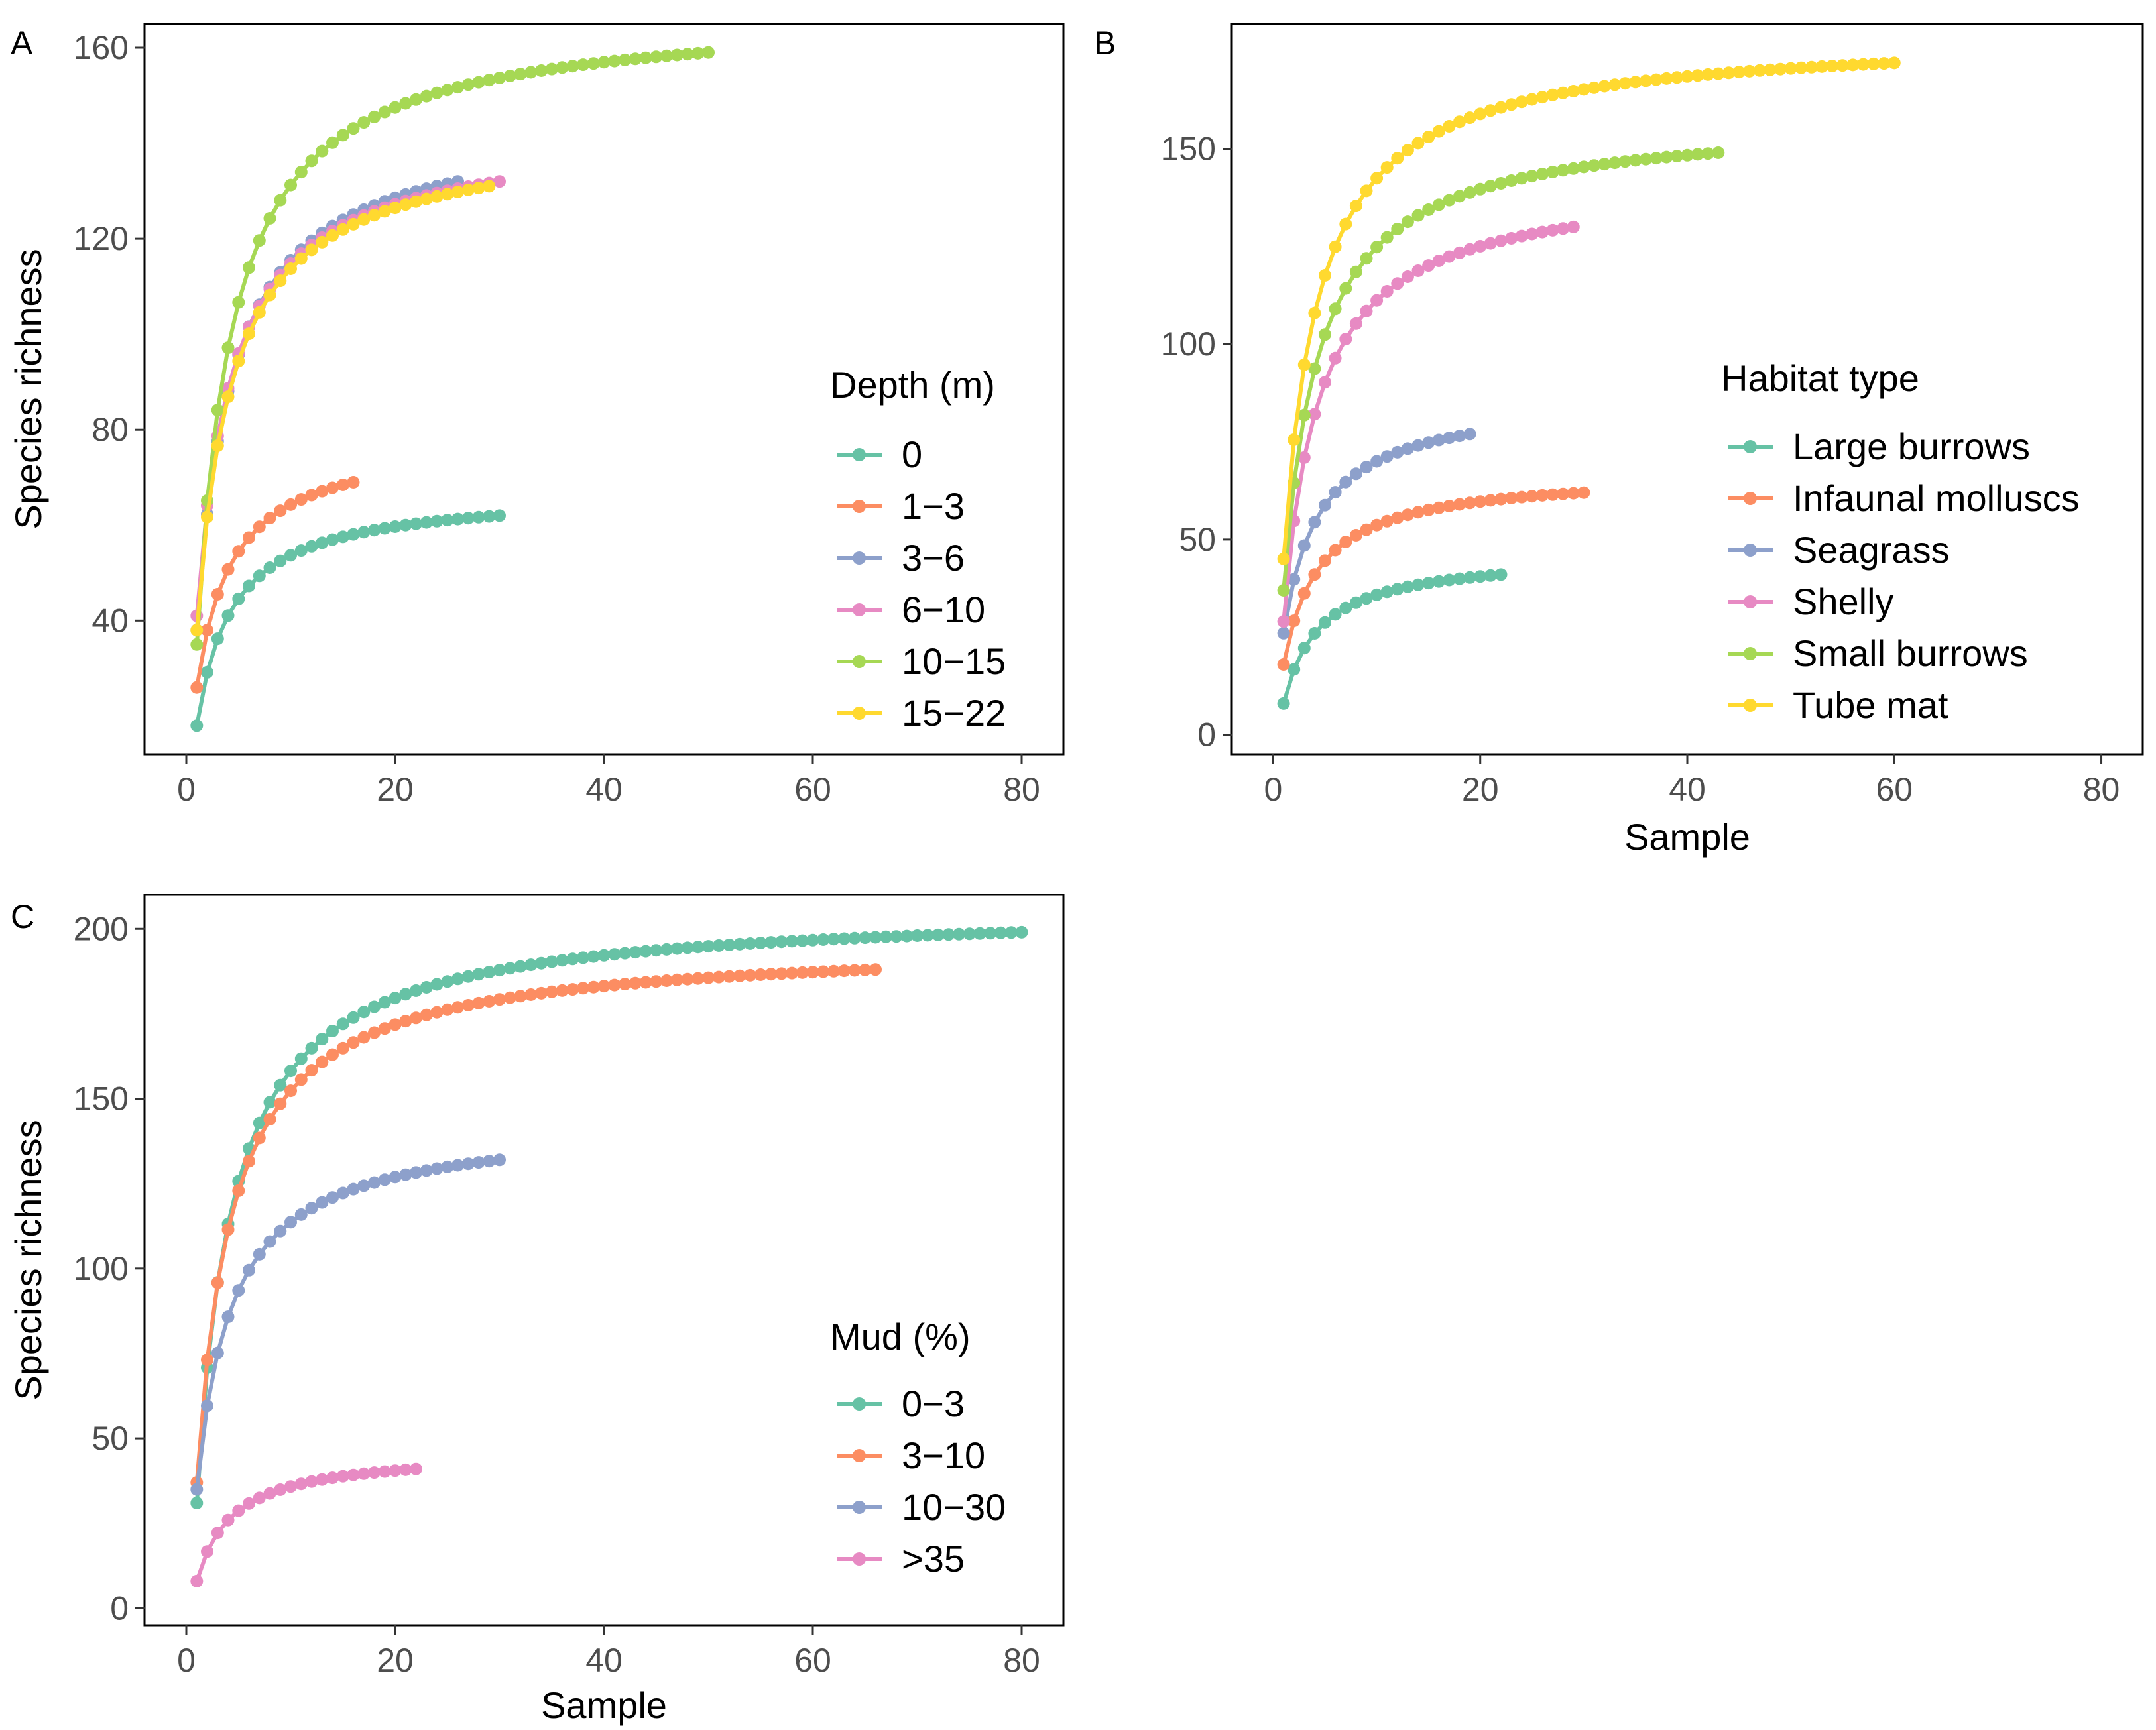 This screenshot has width=2156, height=1730. What do you see at coordinates (954, 1507) in the screenshot?
I see `legend-label: 10−30` at bounding box center [954, 1507].